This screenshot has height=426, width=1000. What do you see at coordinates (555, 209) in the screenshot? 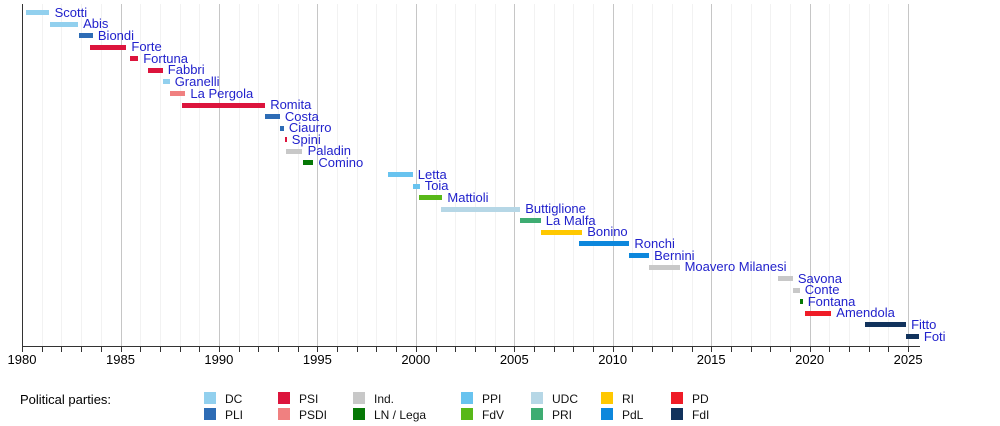
I see `timeline-bar-label: Buttiglione` at bounding box center [555, 209].